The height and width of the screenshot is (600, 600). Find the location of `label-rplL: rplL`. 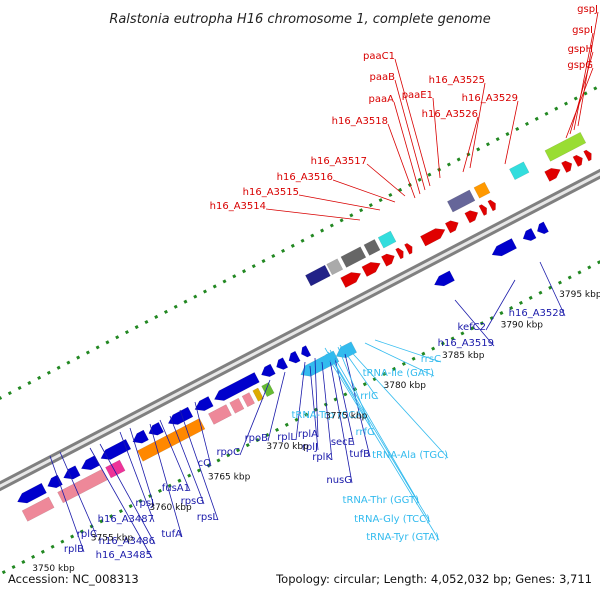

label-rplL: rplL is located at coordinates (286, 437).